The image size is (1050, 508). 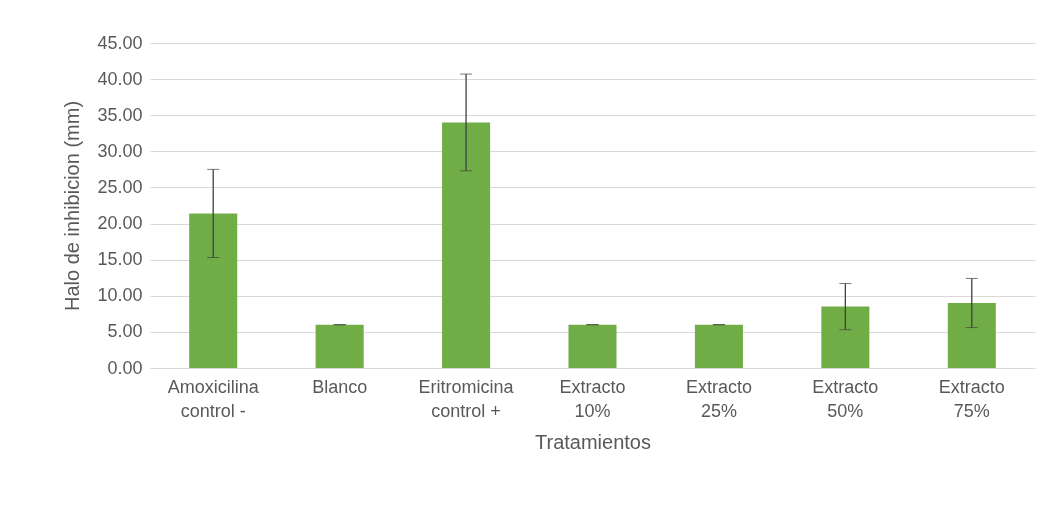 I want to click on y-tick-label: 25.00, so click(x=120, y=186).